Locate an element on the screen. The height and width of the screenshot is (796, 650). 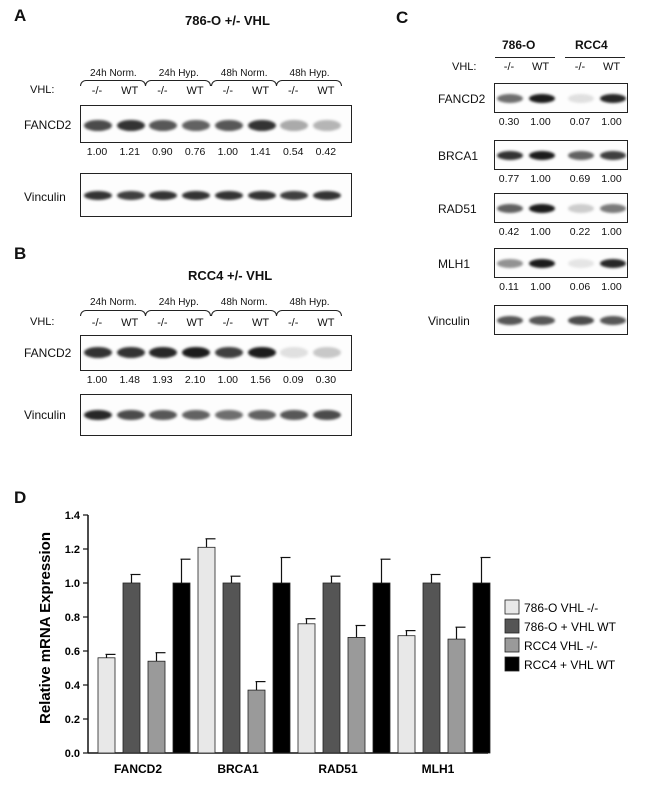
chart-x-tick-label: FANCD2 is located at coordinates (138, 769).